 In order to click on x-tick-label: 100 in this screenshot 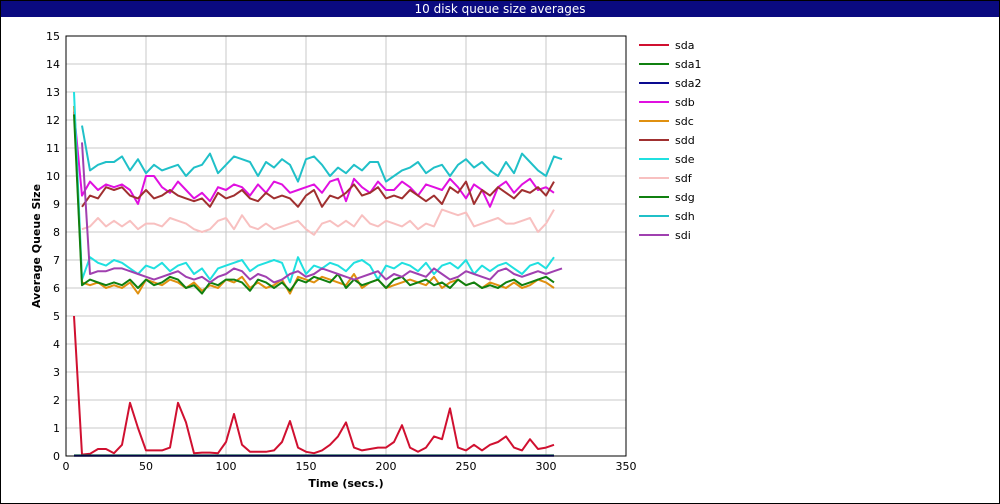, I will do `click(226, 466)`.